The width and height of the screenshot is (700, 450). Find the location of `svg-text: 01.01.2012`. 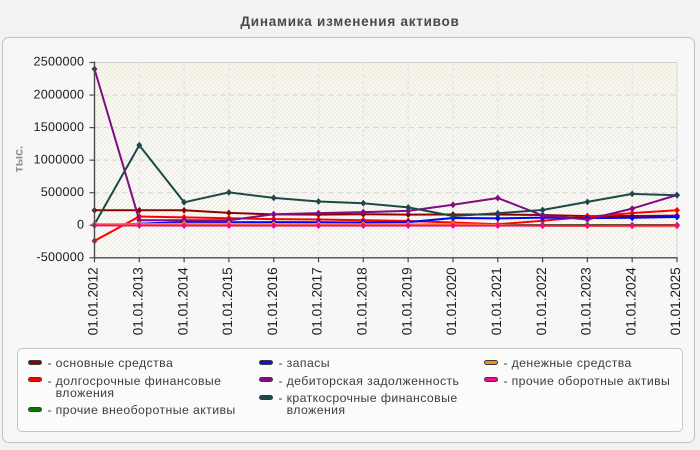

svg-text: 01.01.2012 is located at coordinates (93, 301).